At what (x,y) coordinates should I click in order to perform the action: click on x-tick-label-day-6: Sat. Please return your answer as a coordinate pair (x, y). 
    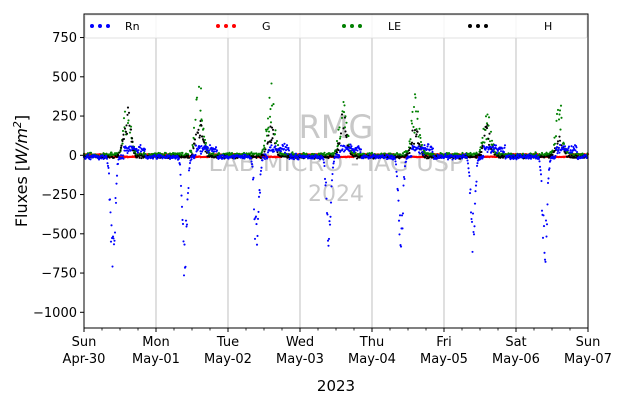
    Looking at the image, I should click on (515, 342).